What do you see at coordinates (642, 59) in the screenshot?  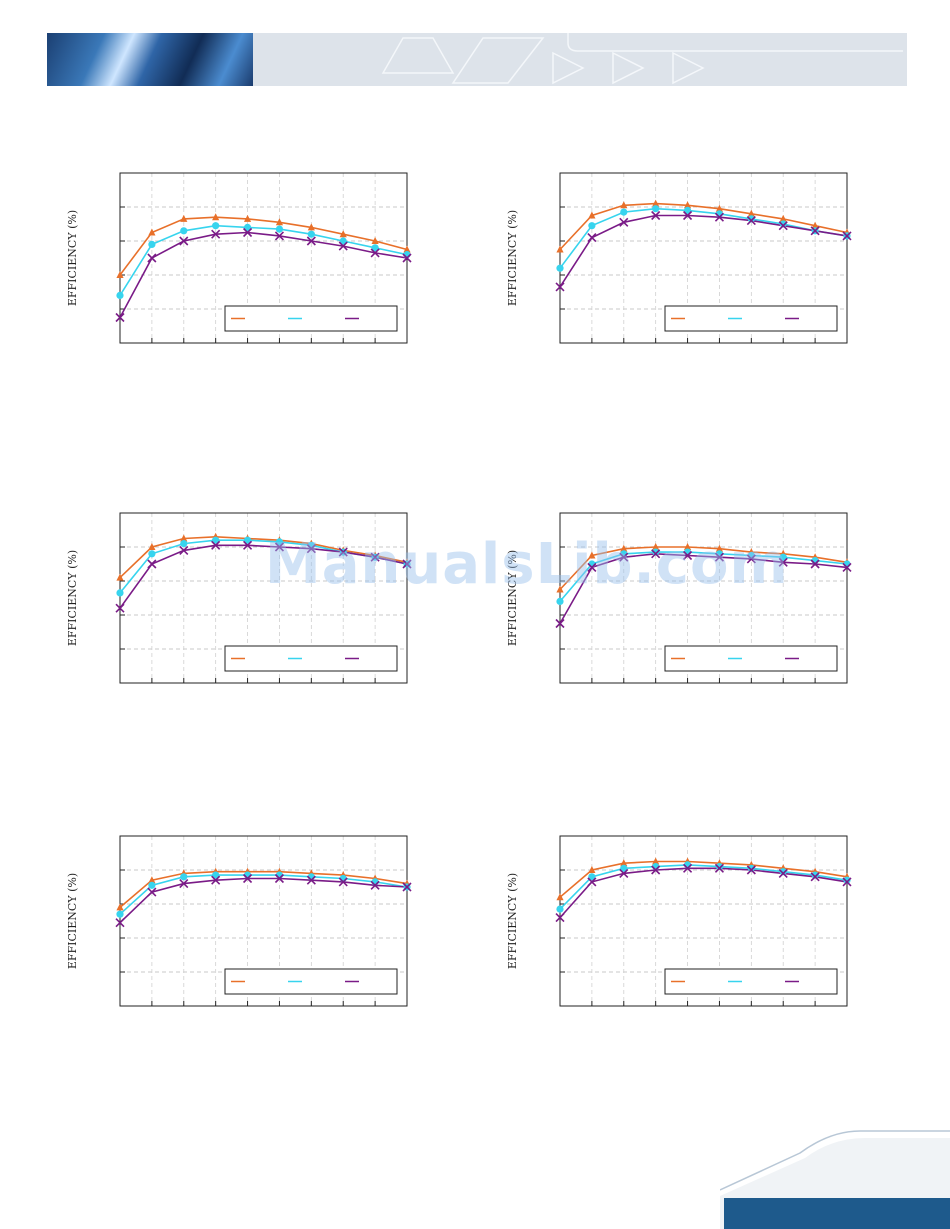 I see `banner-decoration` at bounding box center [642, 59].